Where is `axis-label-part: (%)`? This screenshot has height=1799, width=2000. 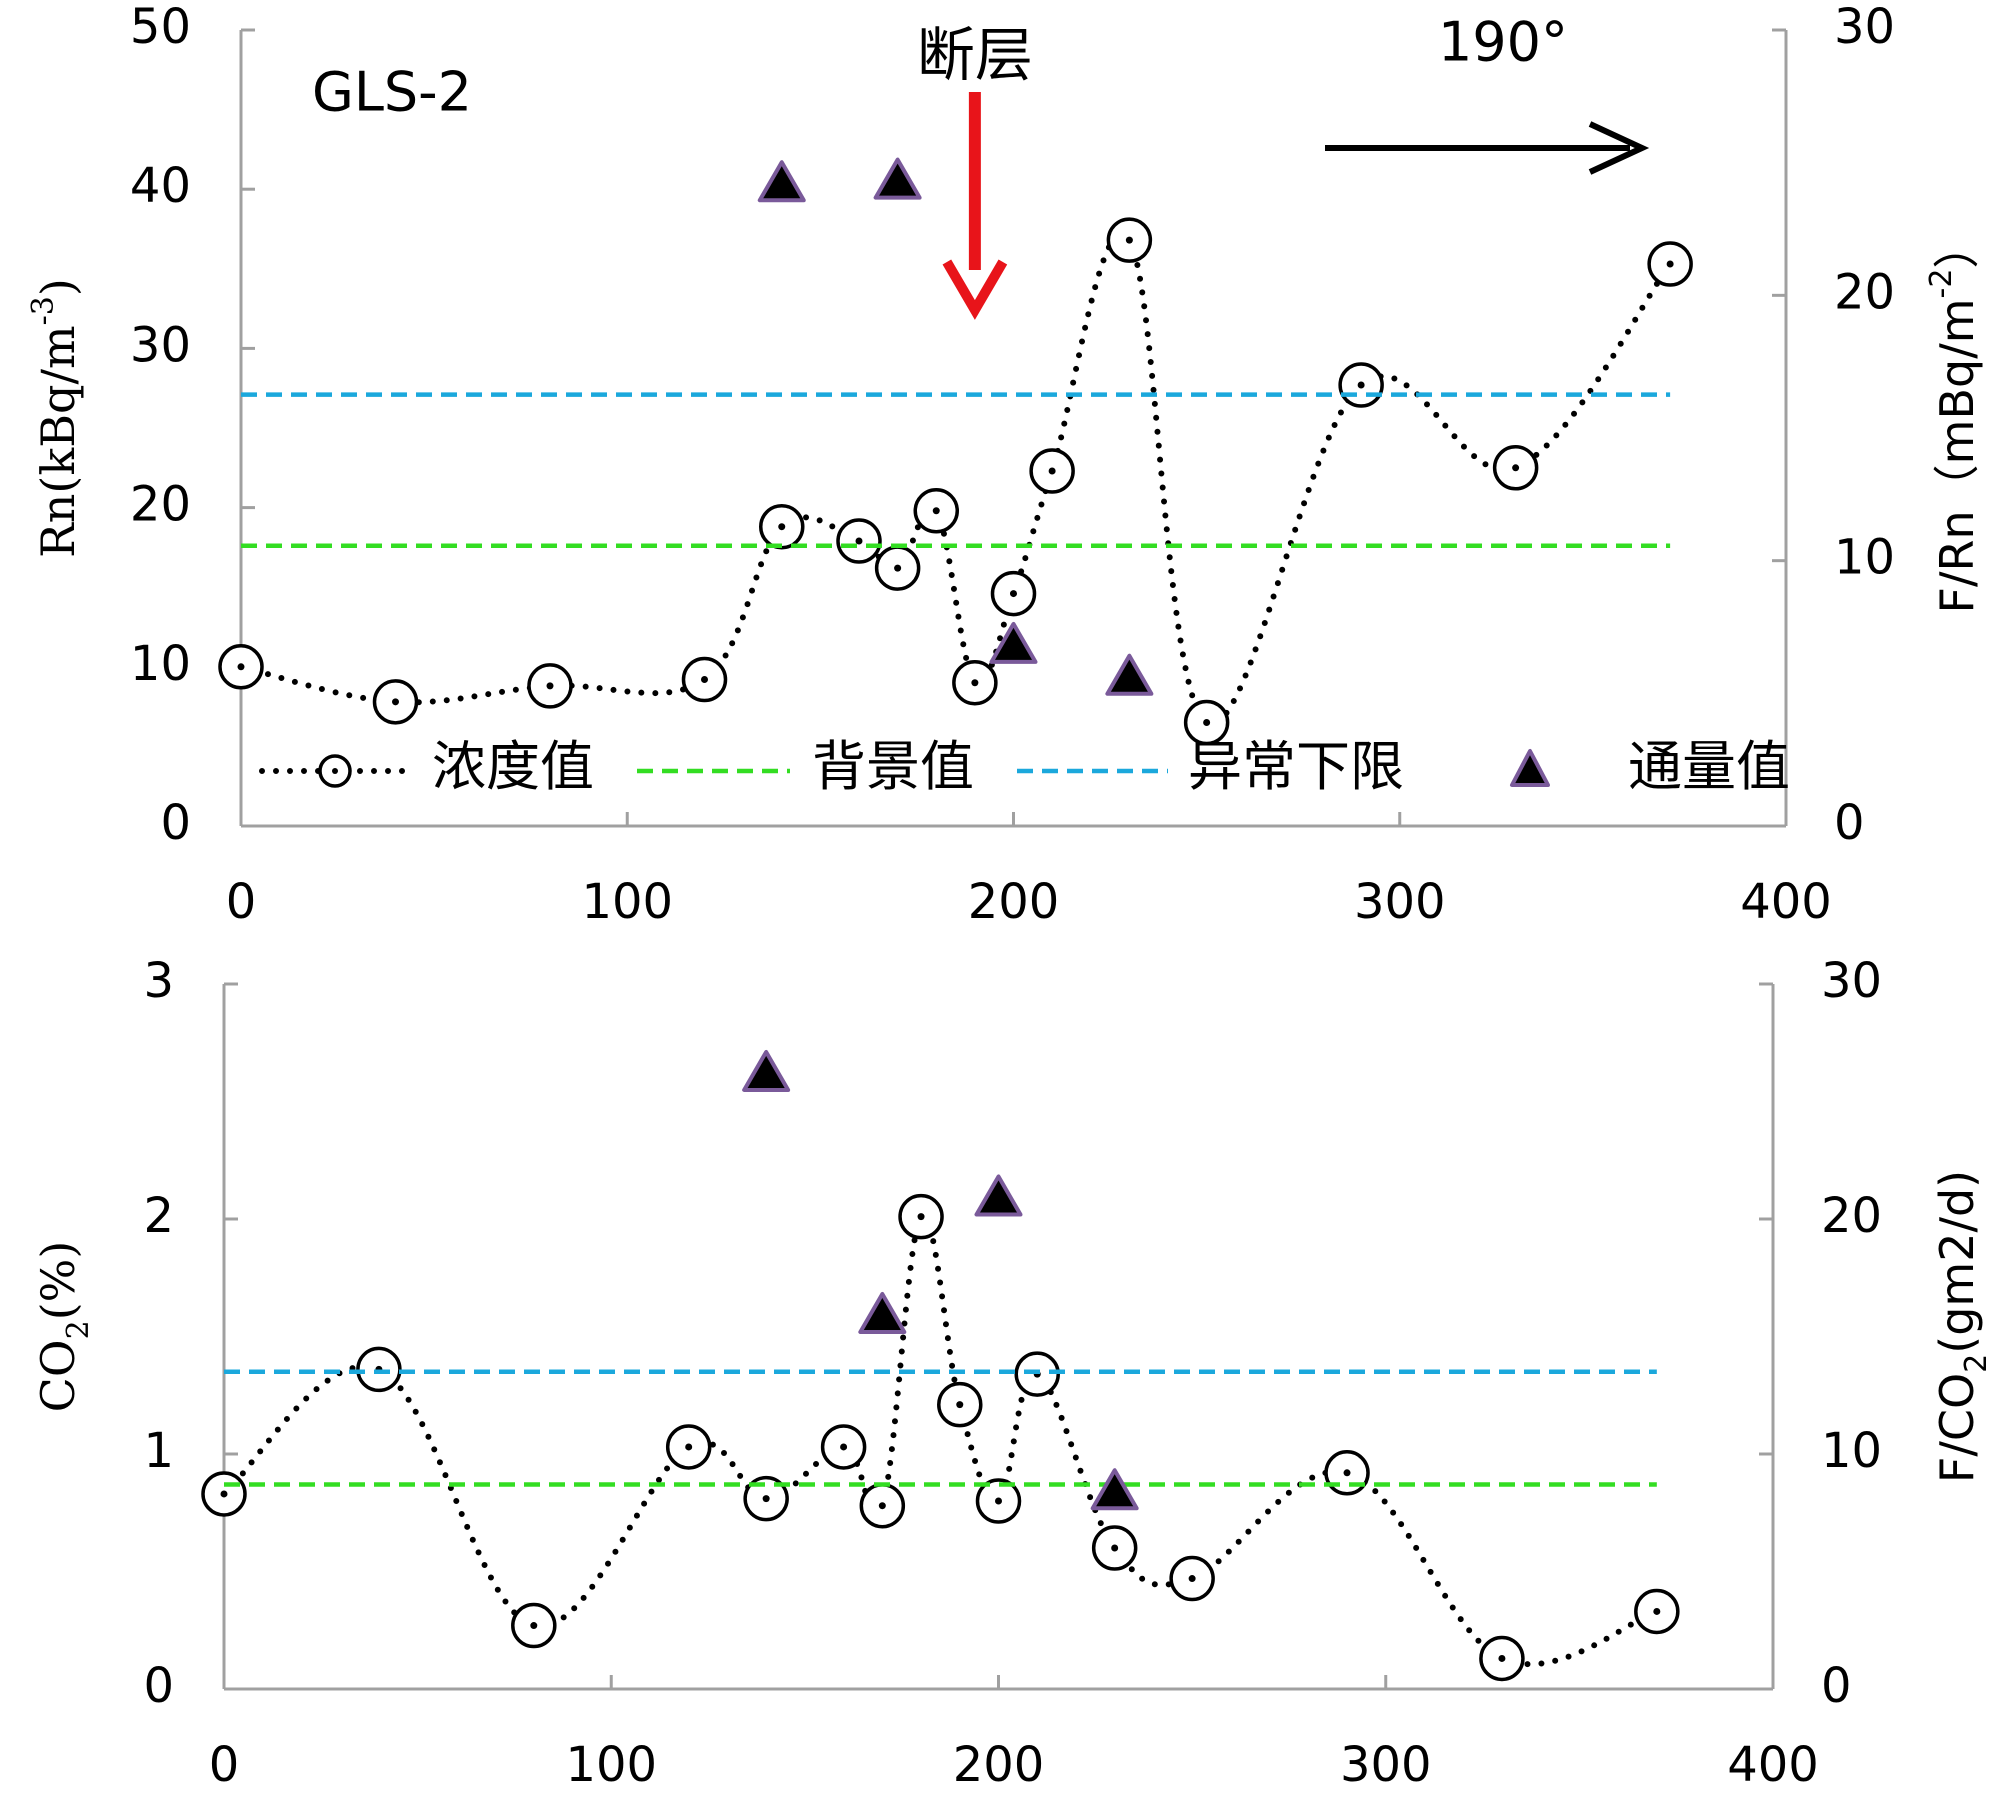
axis-label-part: (%) is located at coordinates (58, 1281).